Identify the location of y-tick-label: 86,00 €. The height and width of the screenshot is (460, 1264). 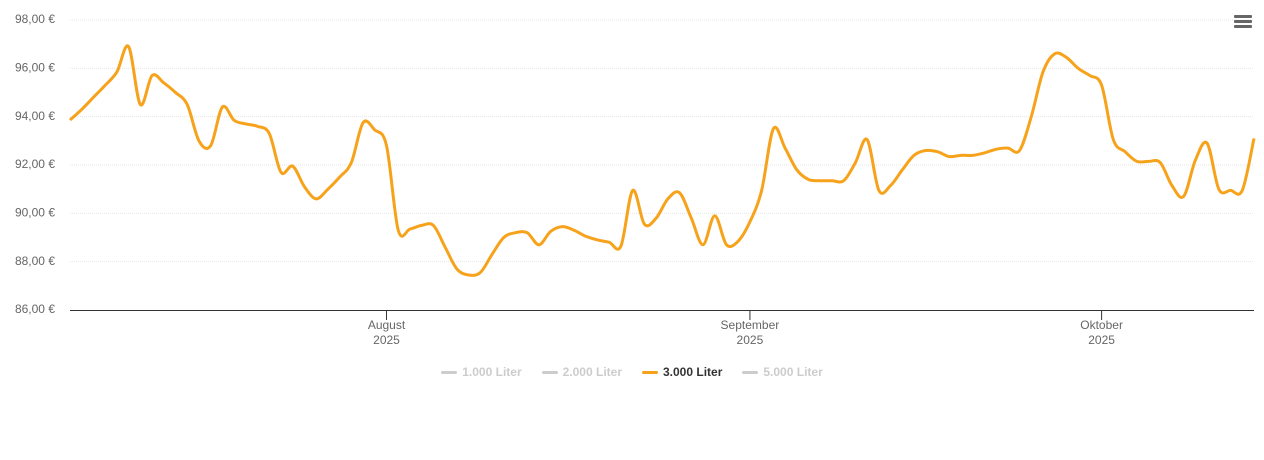
(35, 309).